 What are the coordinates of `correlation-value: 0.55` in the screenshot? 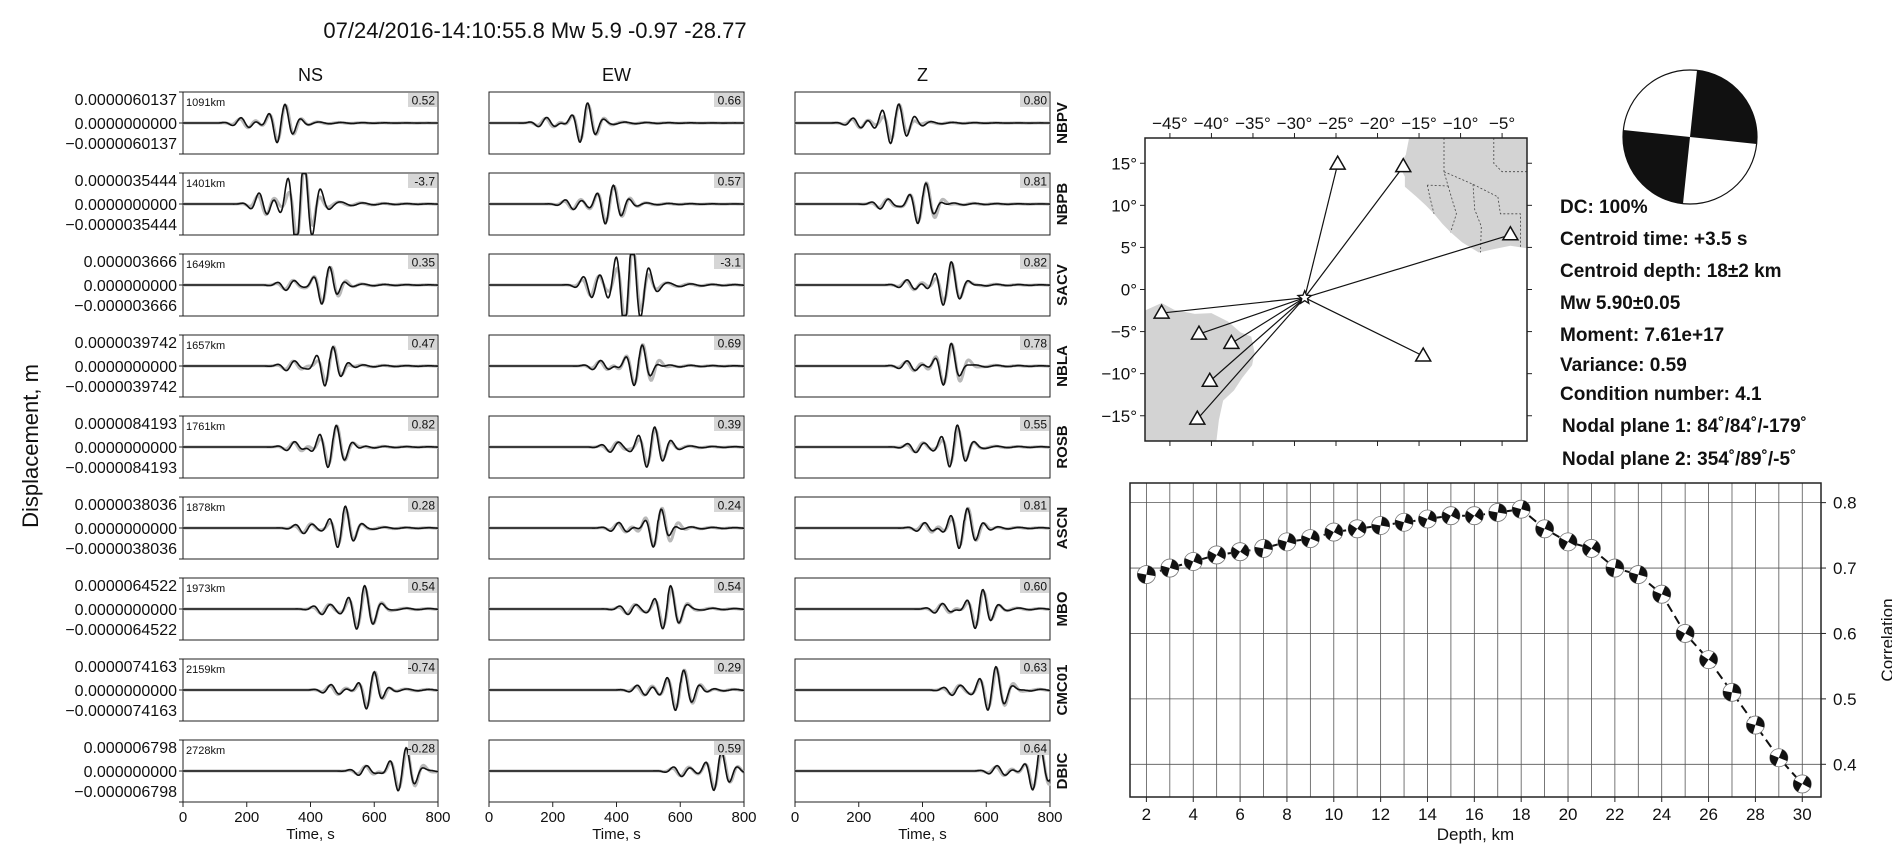 It's located at (1036, 425).